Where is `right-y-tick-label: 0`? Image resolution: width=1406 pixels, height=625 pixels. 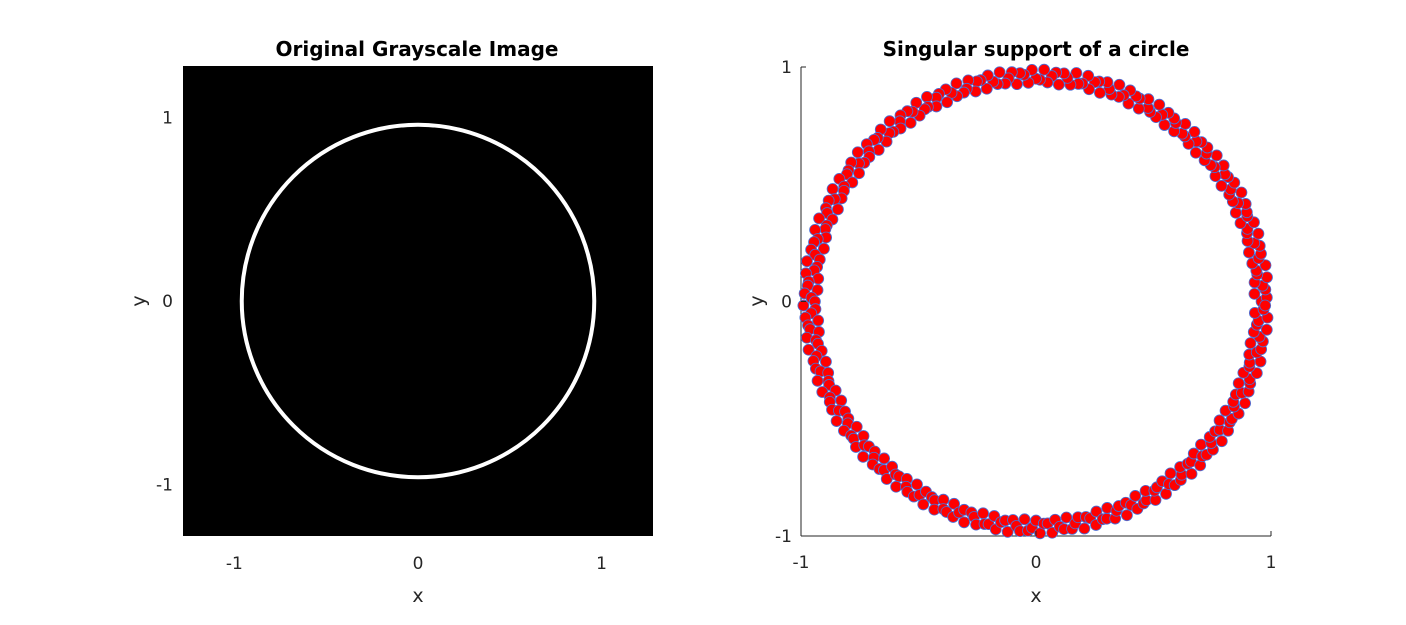 right-y-tick-label: 0 is located at coordinates (786, 303).